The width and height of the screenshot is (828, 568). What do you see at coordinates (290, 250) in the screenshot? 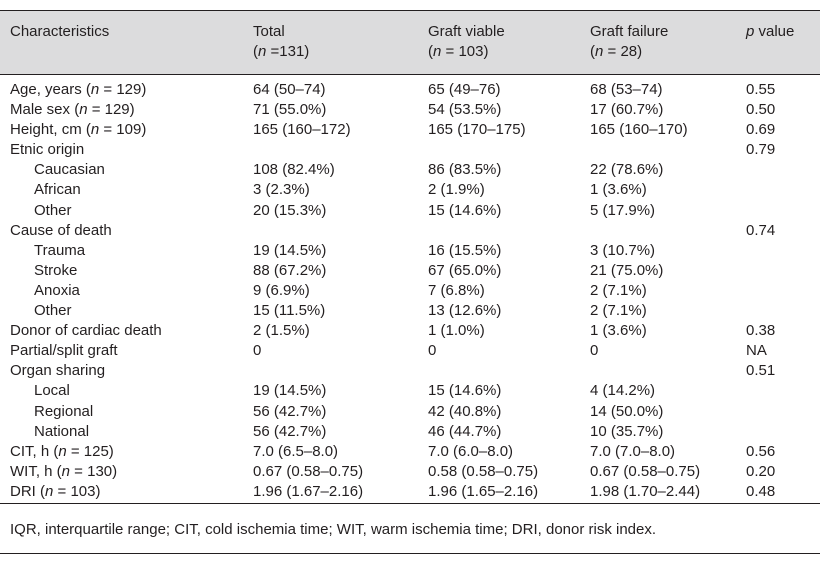
I see `cell-total: 19 (14.5%)` at bounding box center [290, 250].